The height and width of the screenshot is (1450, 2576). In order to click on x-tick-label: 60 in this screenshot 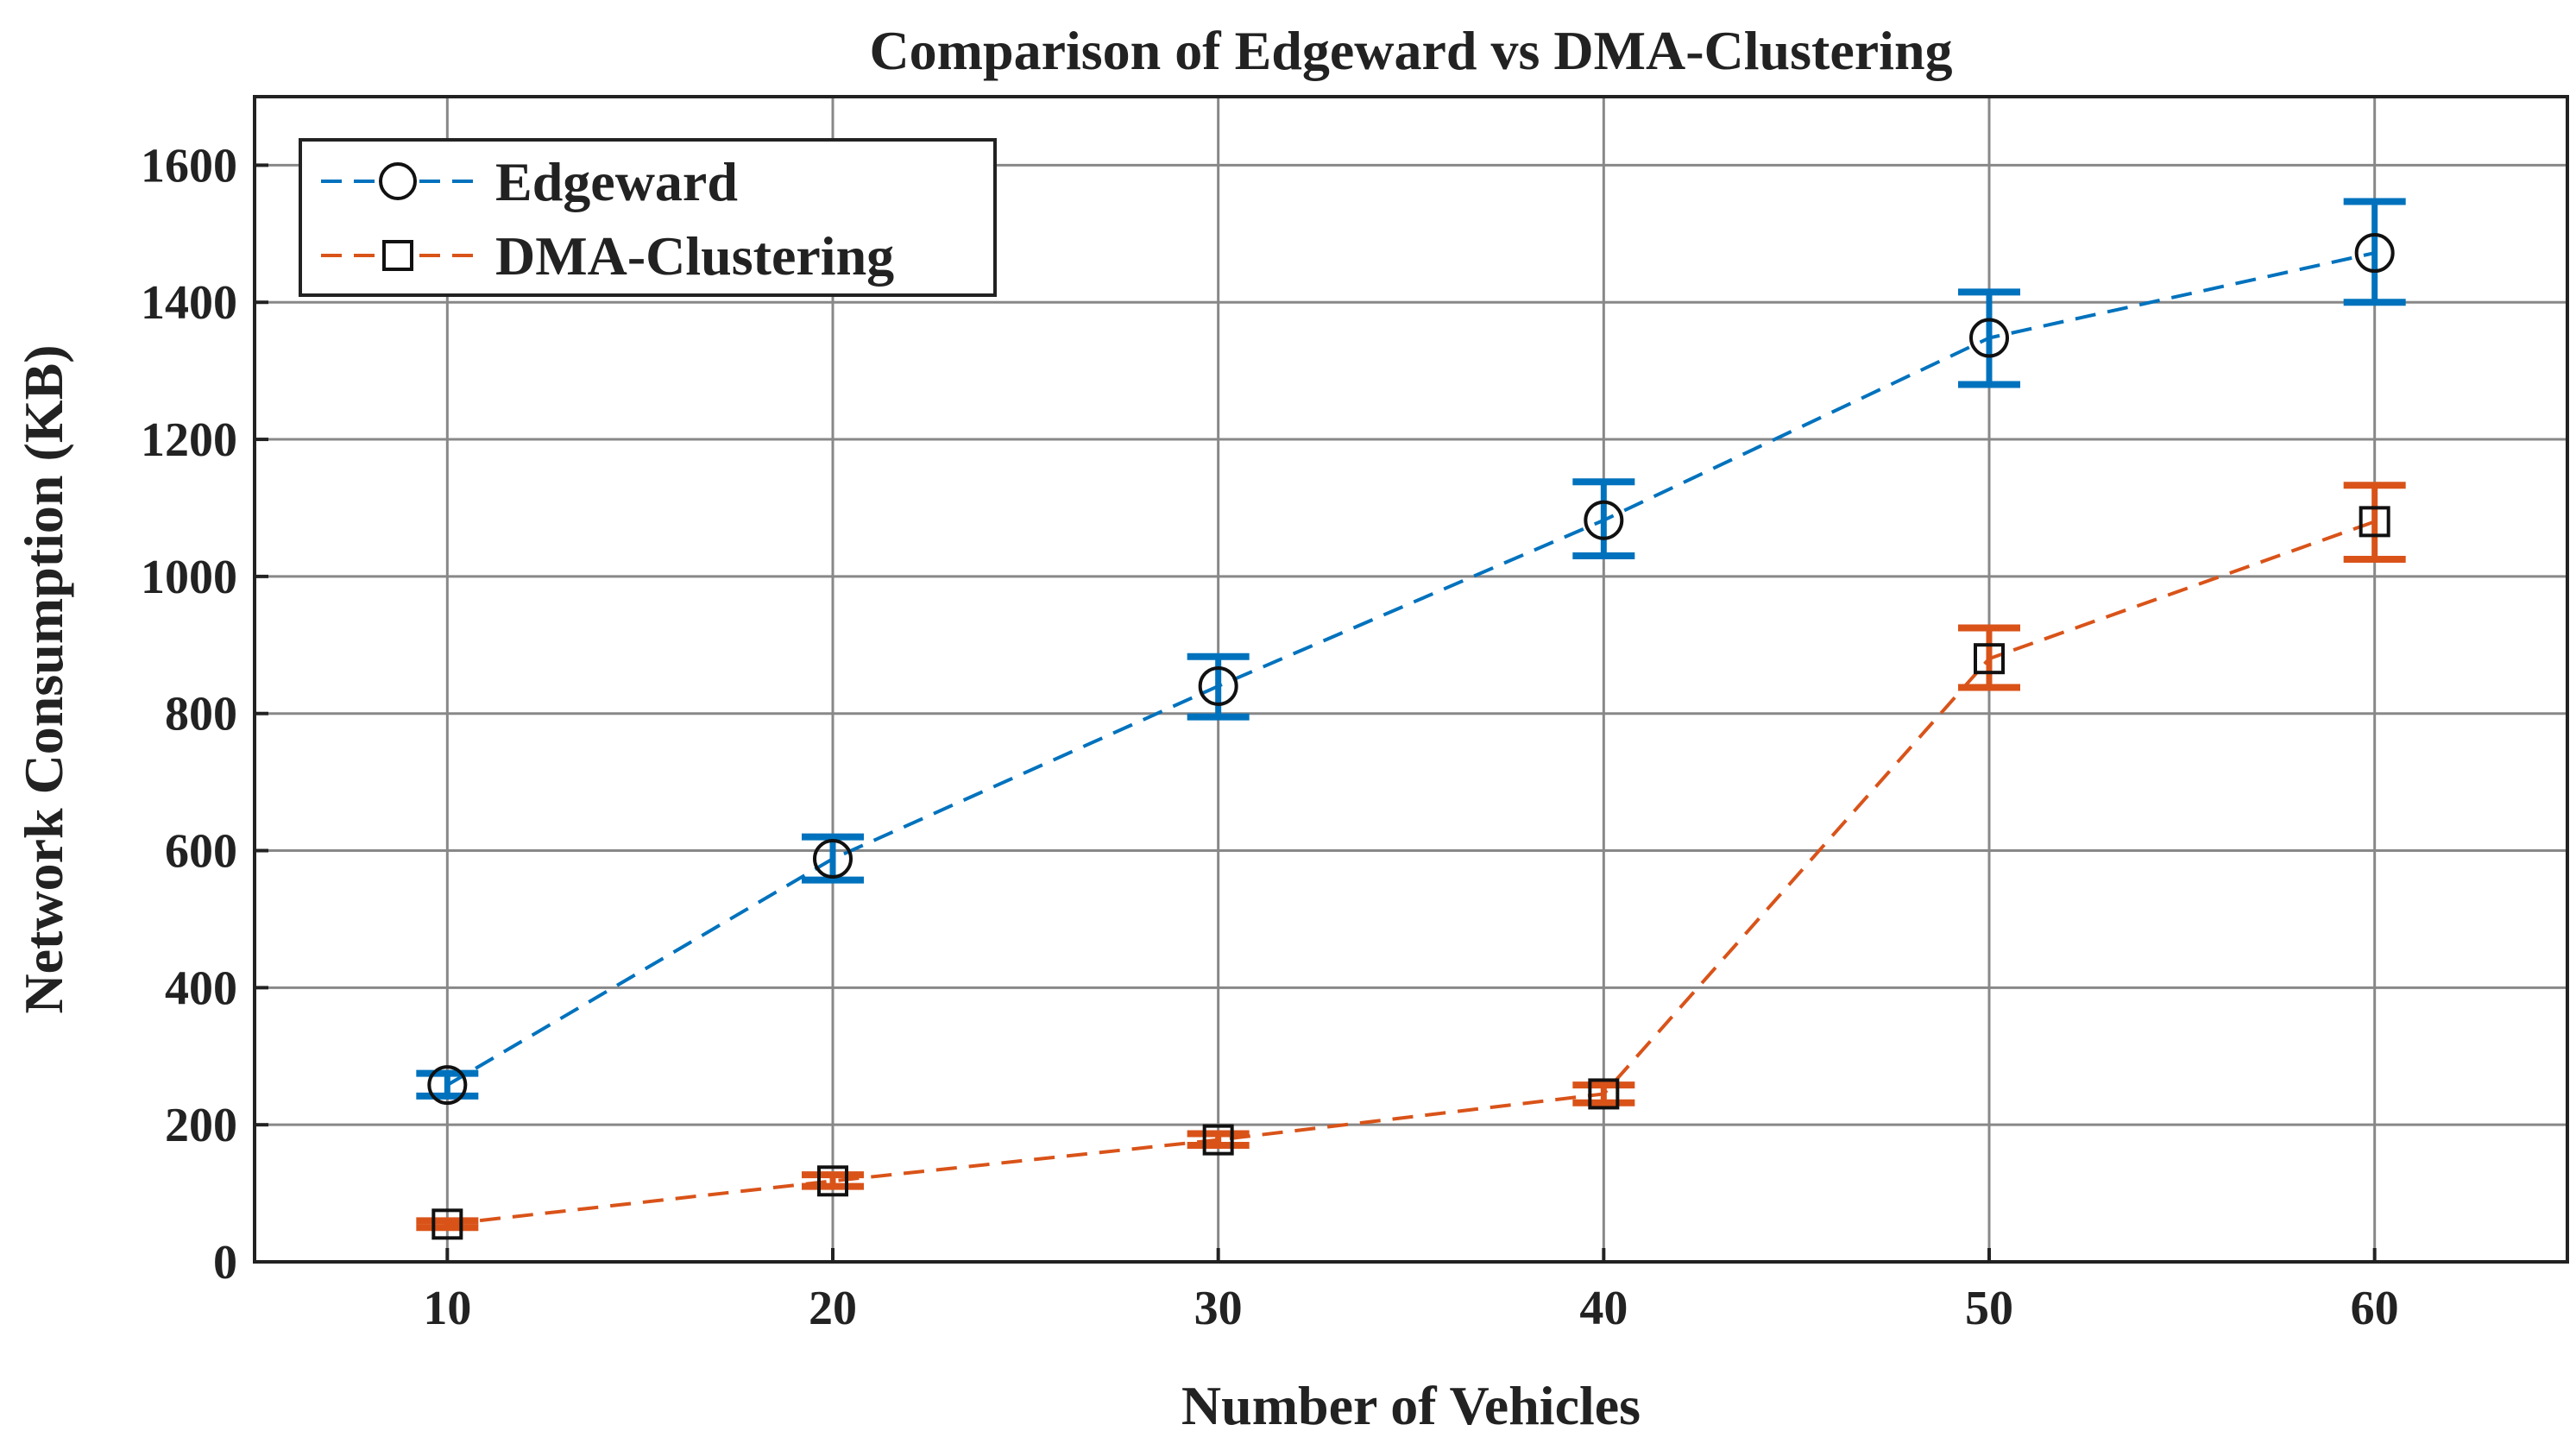, I will do `click(2375, 1308)`.